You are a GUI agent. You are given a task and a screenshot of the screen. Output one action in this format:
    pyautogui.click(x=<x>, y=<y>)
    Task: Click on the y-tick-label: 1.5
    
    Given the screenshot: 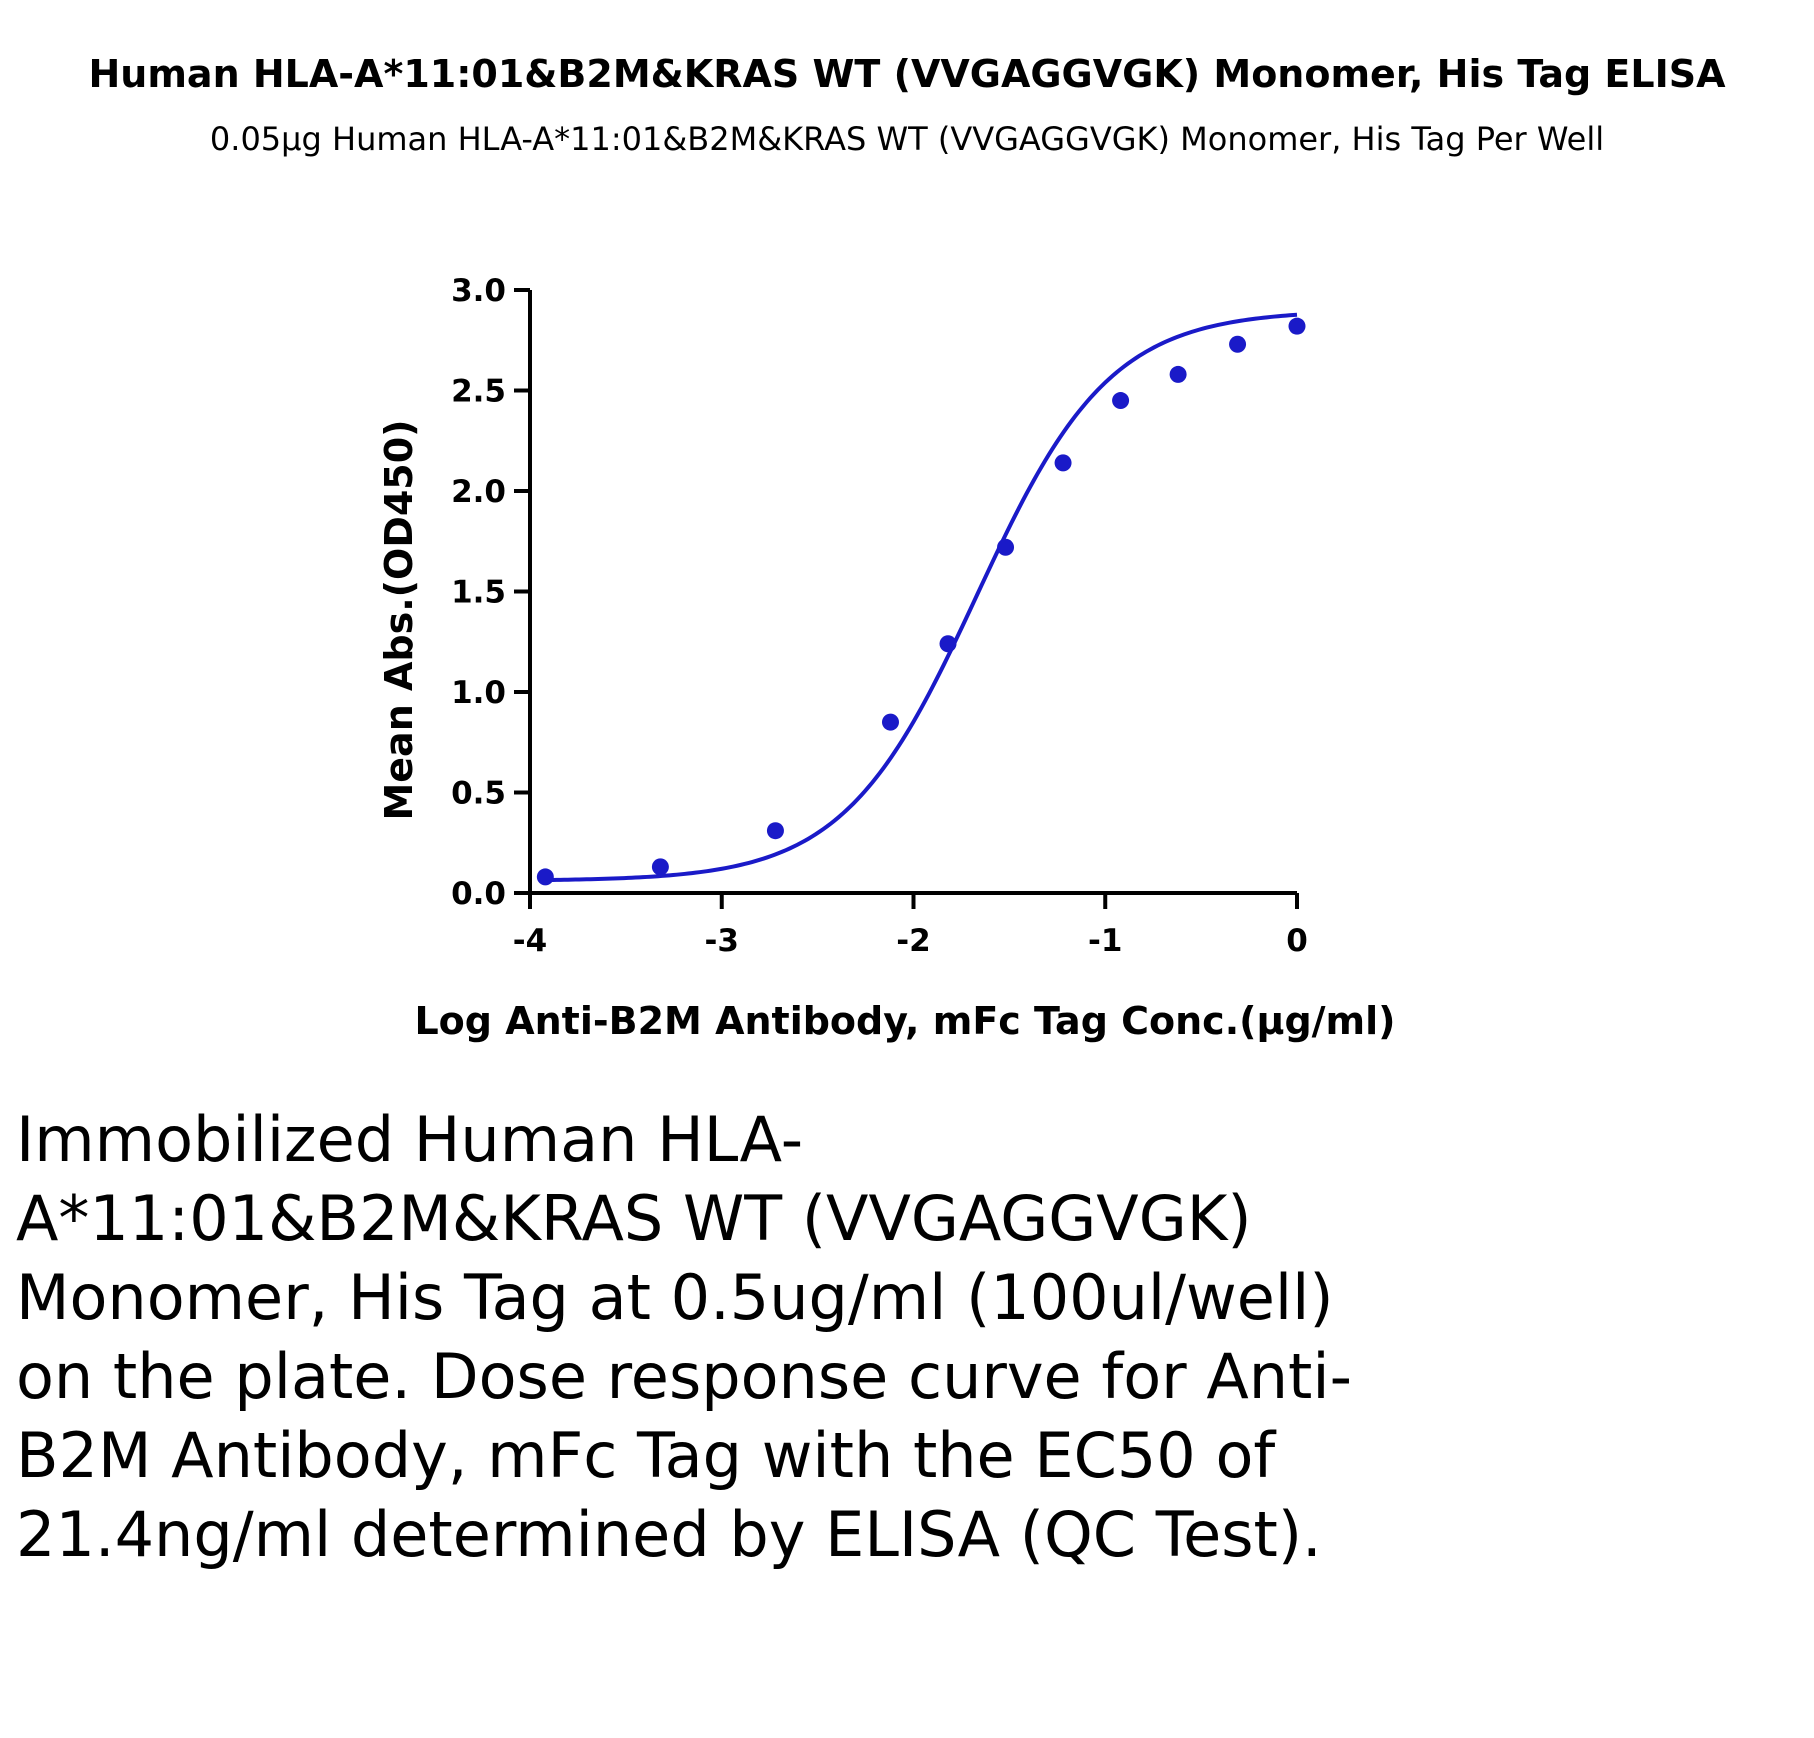 What is the action you would take?
    pyautogui.click(x=478, y=593)
    